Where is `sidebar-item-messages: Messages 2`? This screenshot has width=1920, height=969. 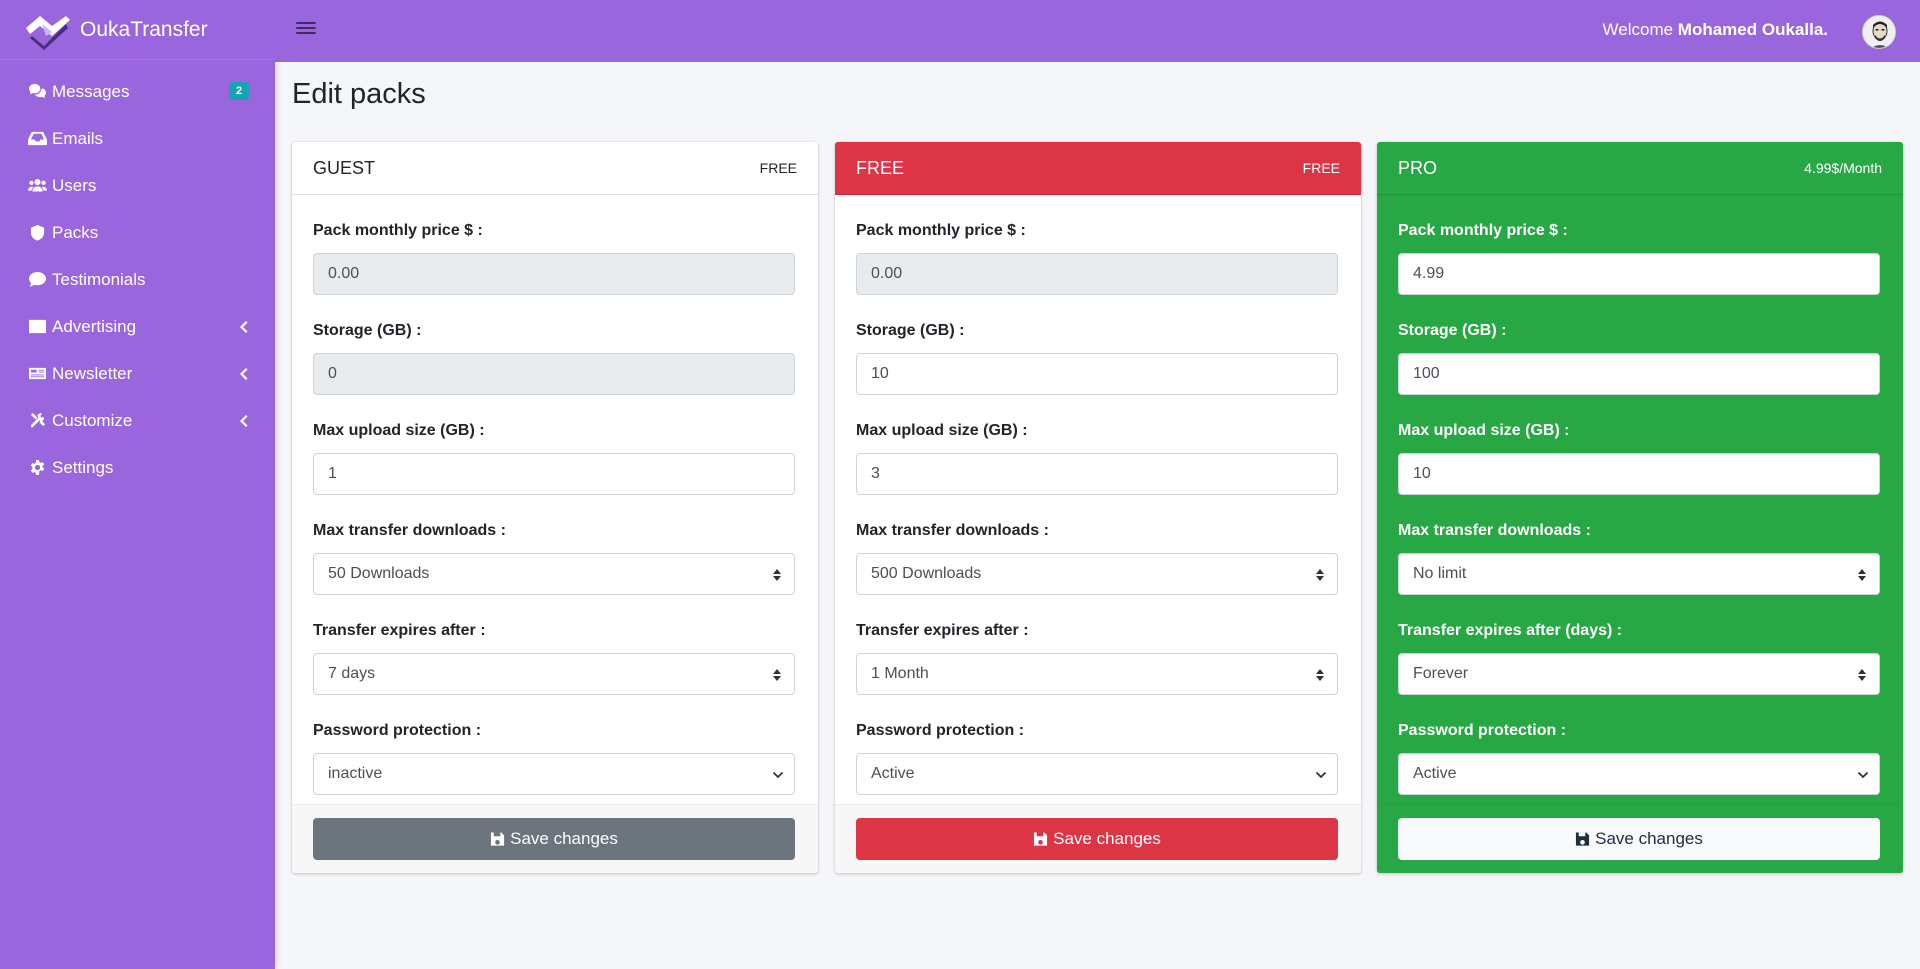 sidebar-item-messages: Messages 2 is located at coordinates (137, 91).